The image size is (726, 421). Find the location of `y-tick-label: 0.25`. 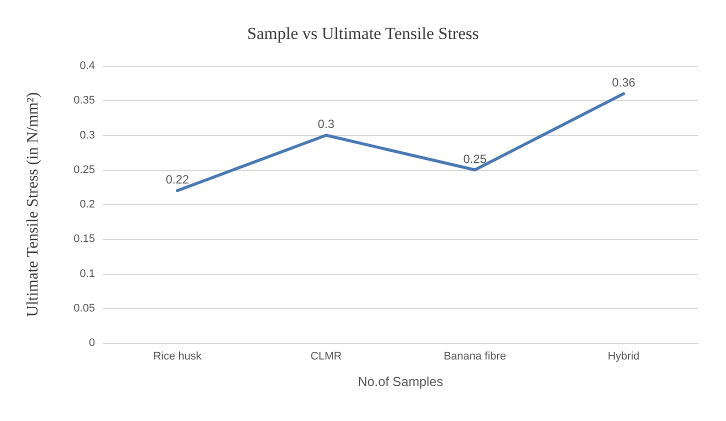

y-tick-label: 0.25 is located at coordinates (84, 170).